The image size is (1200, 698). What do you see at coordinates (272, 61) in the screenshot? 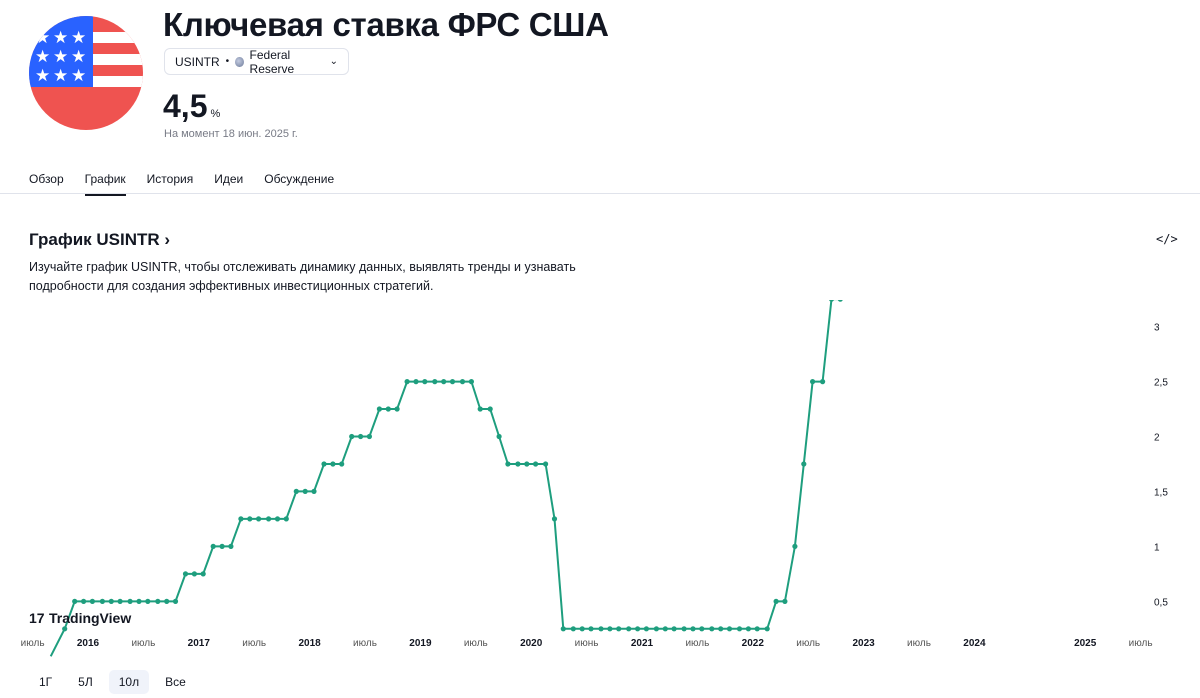
I see `source-label: Federal Reserve` at bounding box center [272, 61].